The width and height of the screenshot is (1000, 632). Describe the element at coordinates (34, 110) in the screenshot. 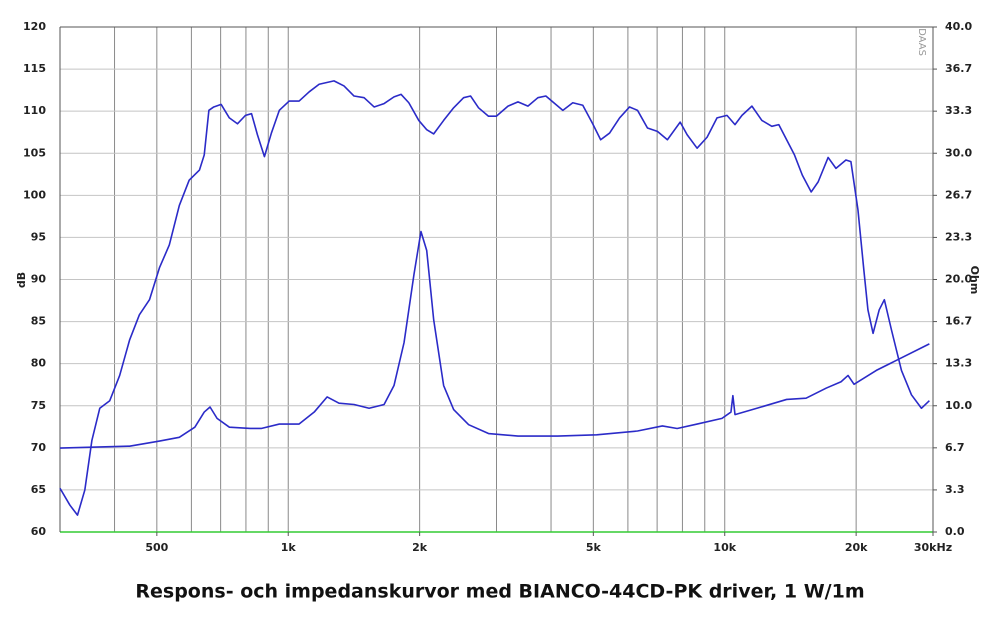

I see `y-tick-label: 110` at that location.